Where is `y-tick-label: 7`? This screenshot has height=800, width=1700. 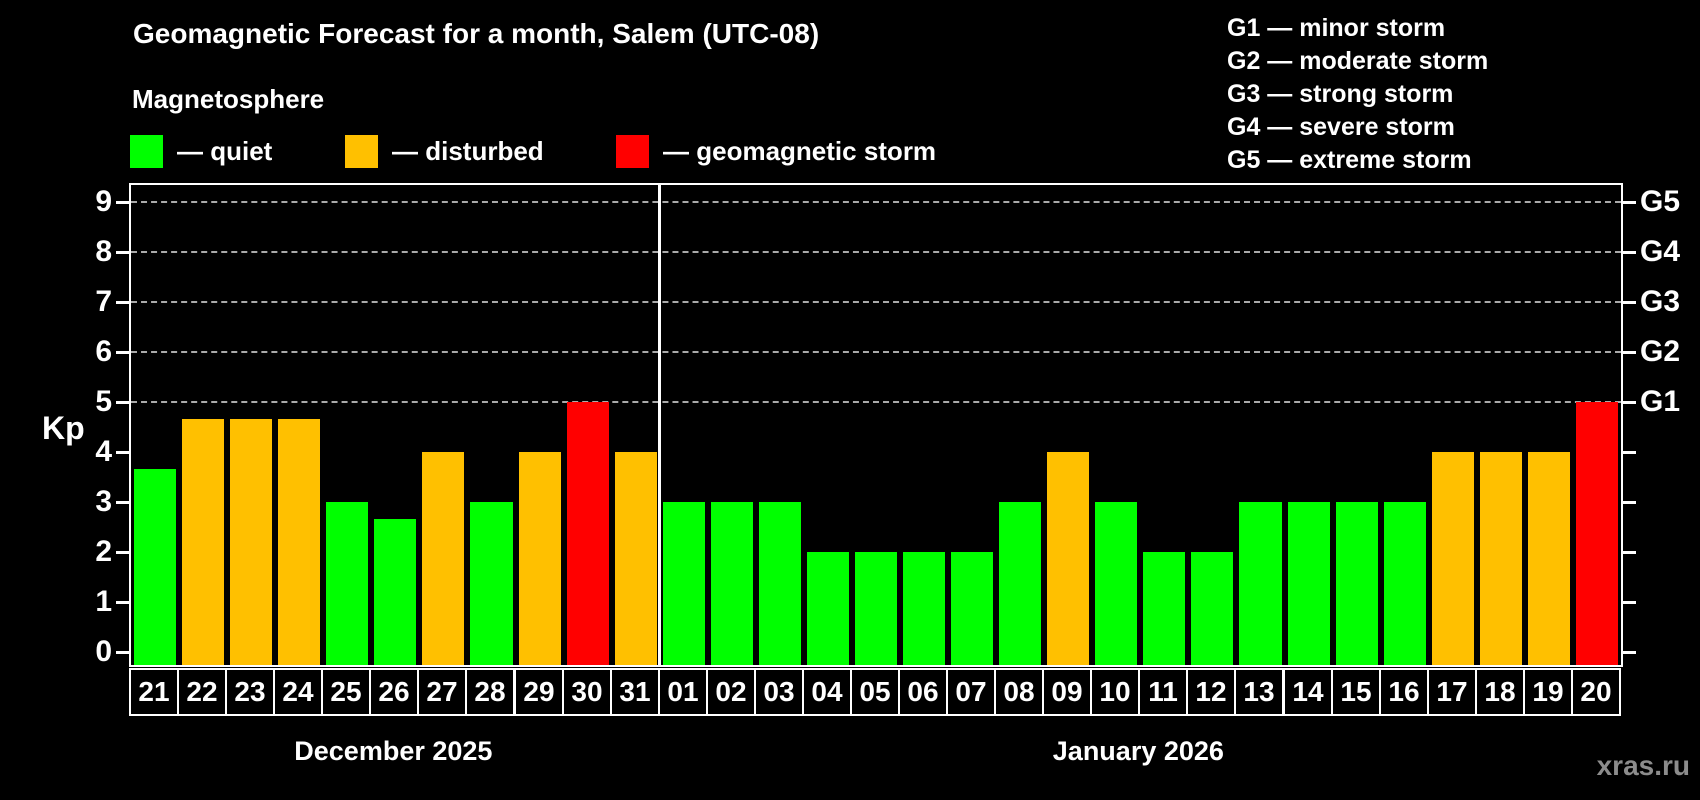 y-tick-label: 7 is located at coordinates (103, 301).